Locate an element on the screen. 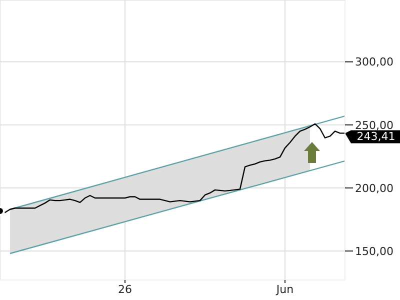  x-tick-label: 26 is located at coordinates (125, 289).